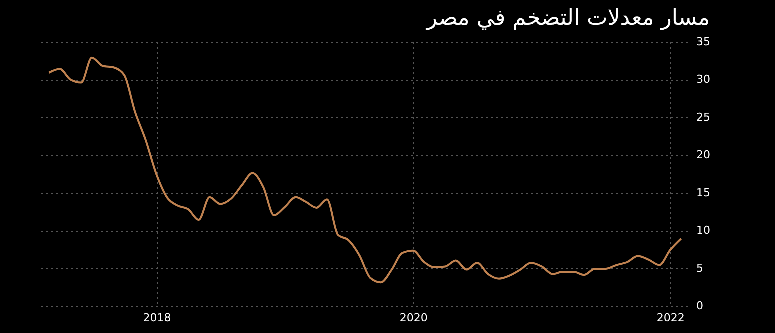  What do you see at coordinates (700, 306) in the screenshot?
I see `y-tick-label: 0` at bounding box center [700, 306].